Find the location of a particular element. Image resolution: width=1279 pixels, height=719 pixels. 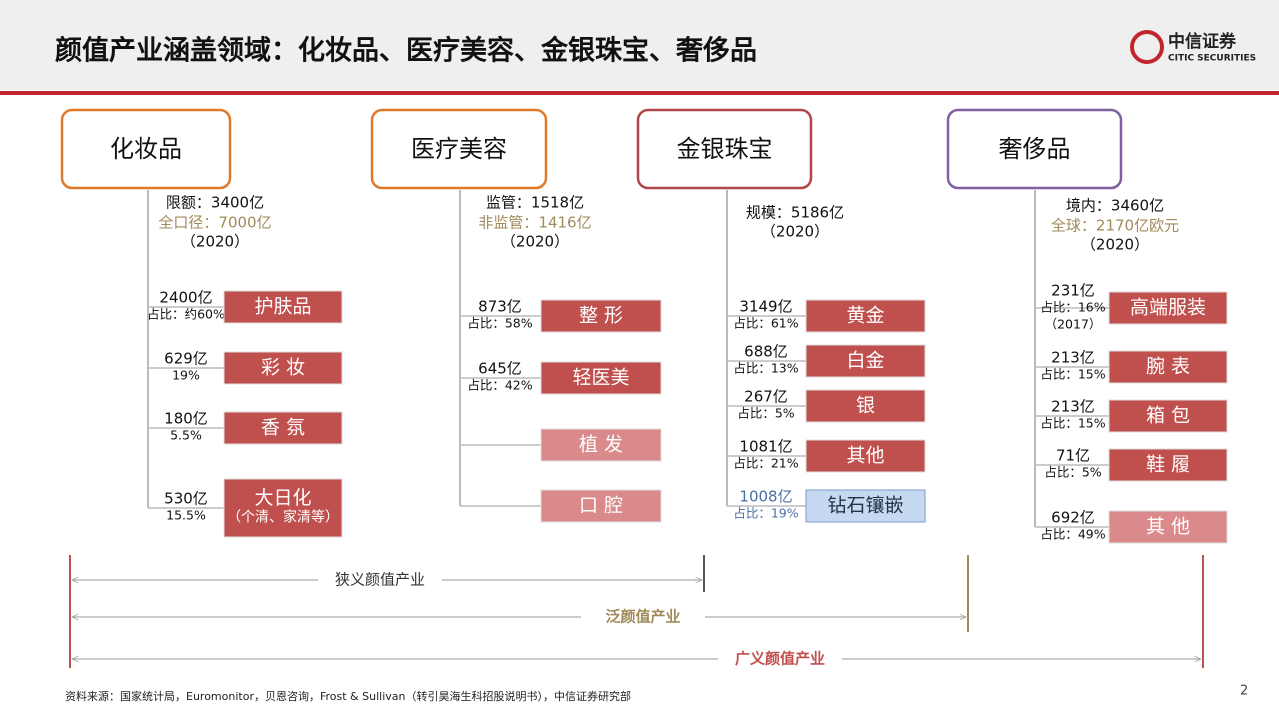

value-label: 占比：13% is located at coordinates (765, 368).